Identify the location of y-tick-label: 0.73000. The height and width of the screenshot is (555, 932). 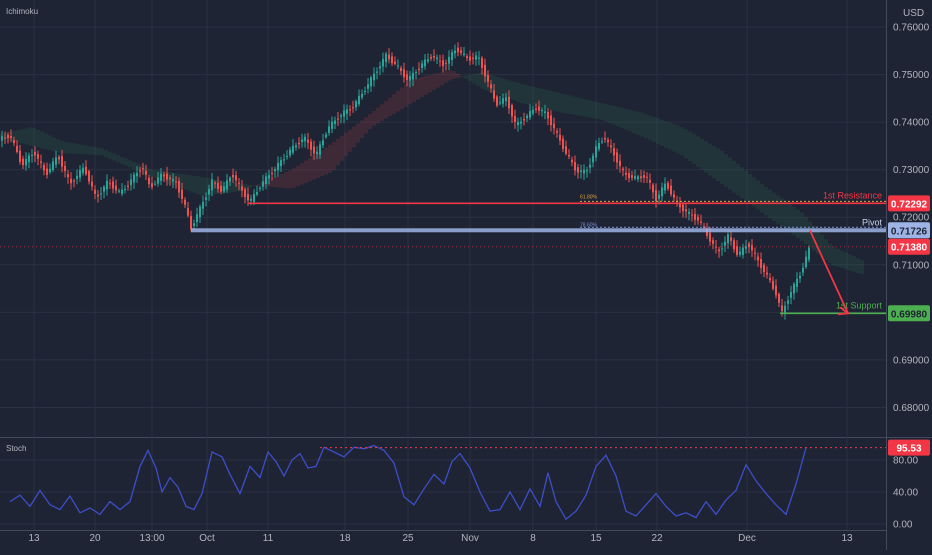
(911, 170).